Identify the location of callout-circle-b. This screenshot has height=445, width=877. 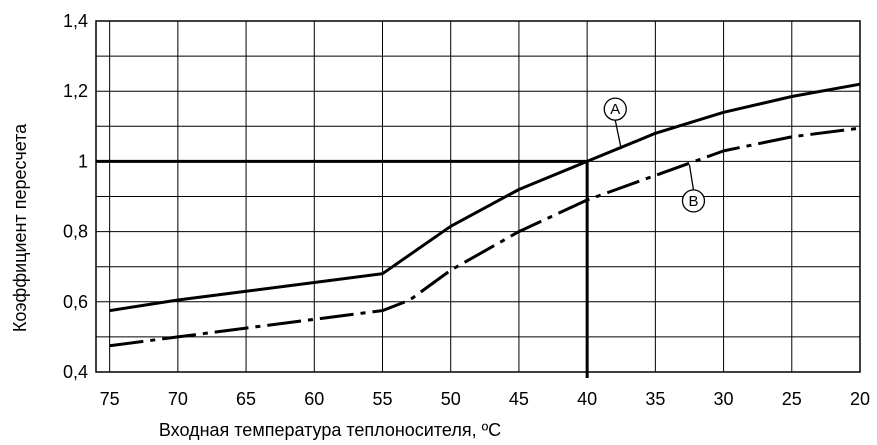
(693, 201).